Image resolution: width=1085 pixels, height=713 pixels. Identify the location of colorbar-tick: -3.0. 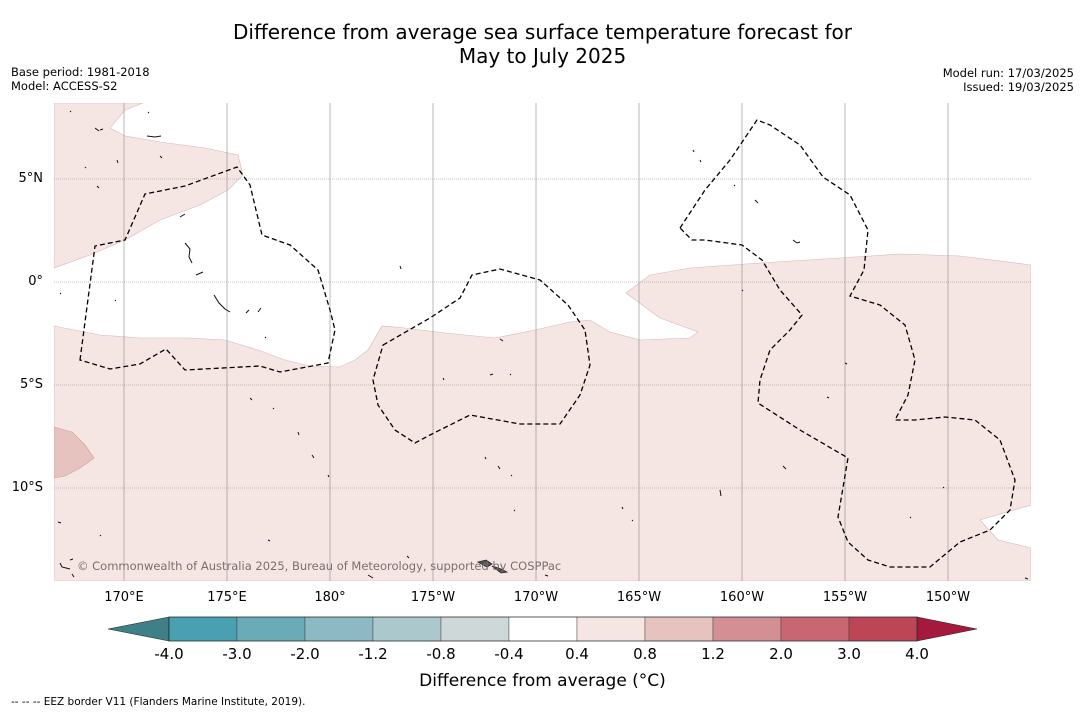
(237, 654).